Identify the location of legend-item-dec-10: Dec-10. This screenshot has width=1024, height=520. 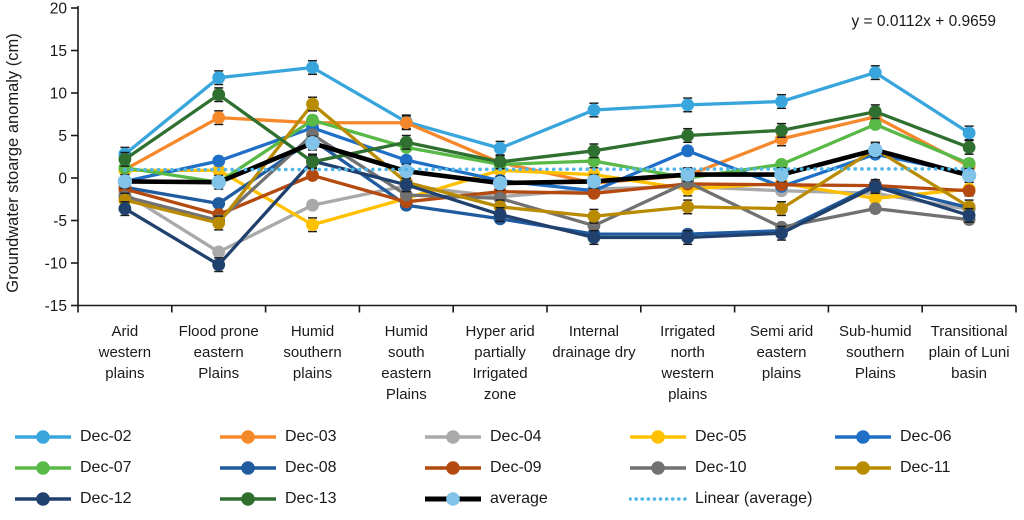
(731, 468).